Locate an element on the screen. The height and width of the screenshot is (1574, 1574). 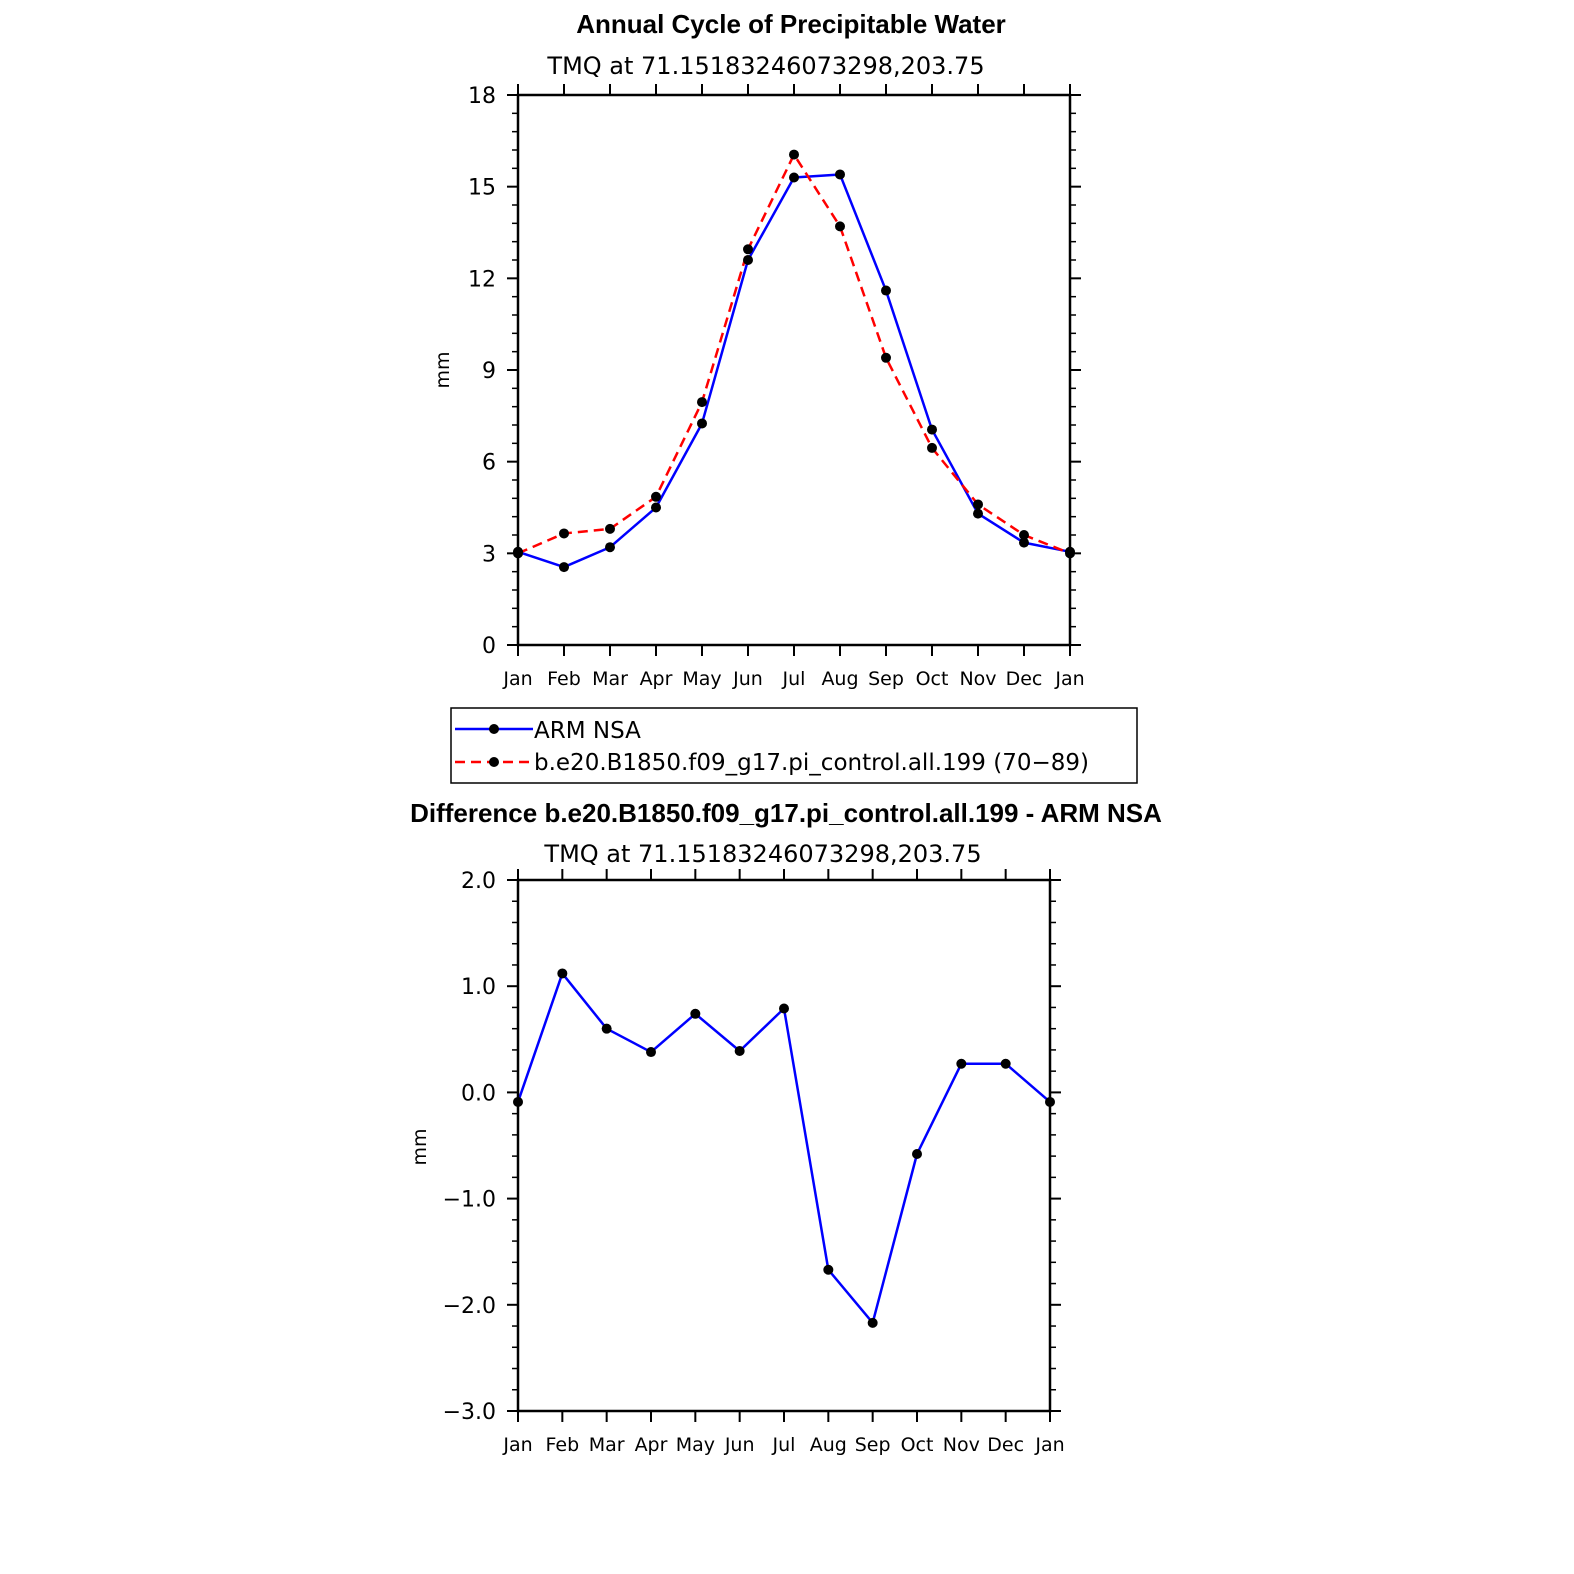
legend-marker-arm-nsa is located at coordinates (494, 729).